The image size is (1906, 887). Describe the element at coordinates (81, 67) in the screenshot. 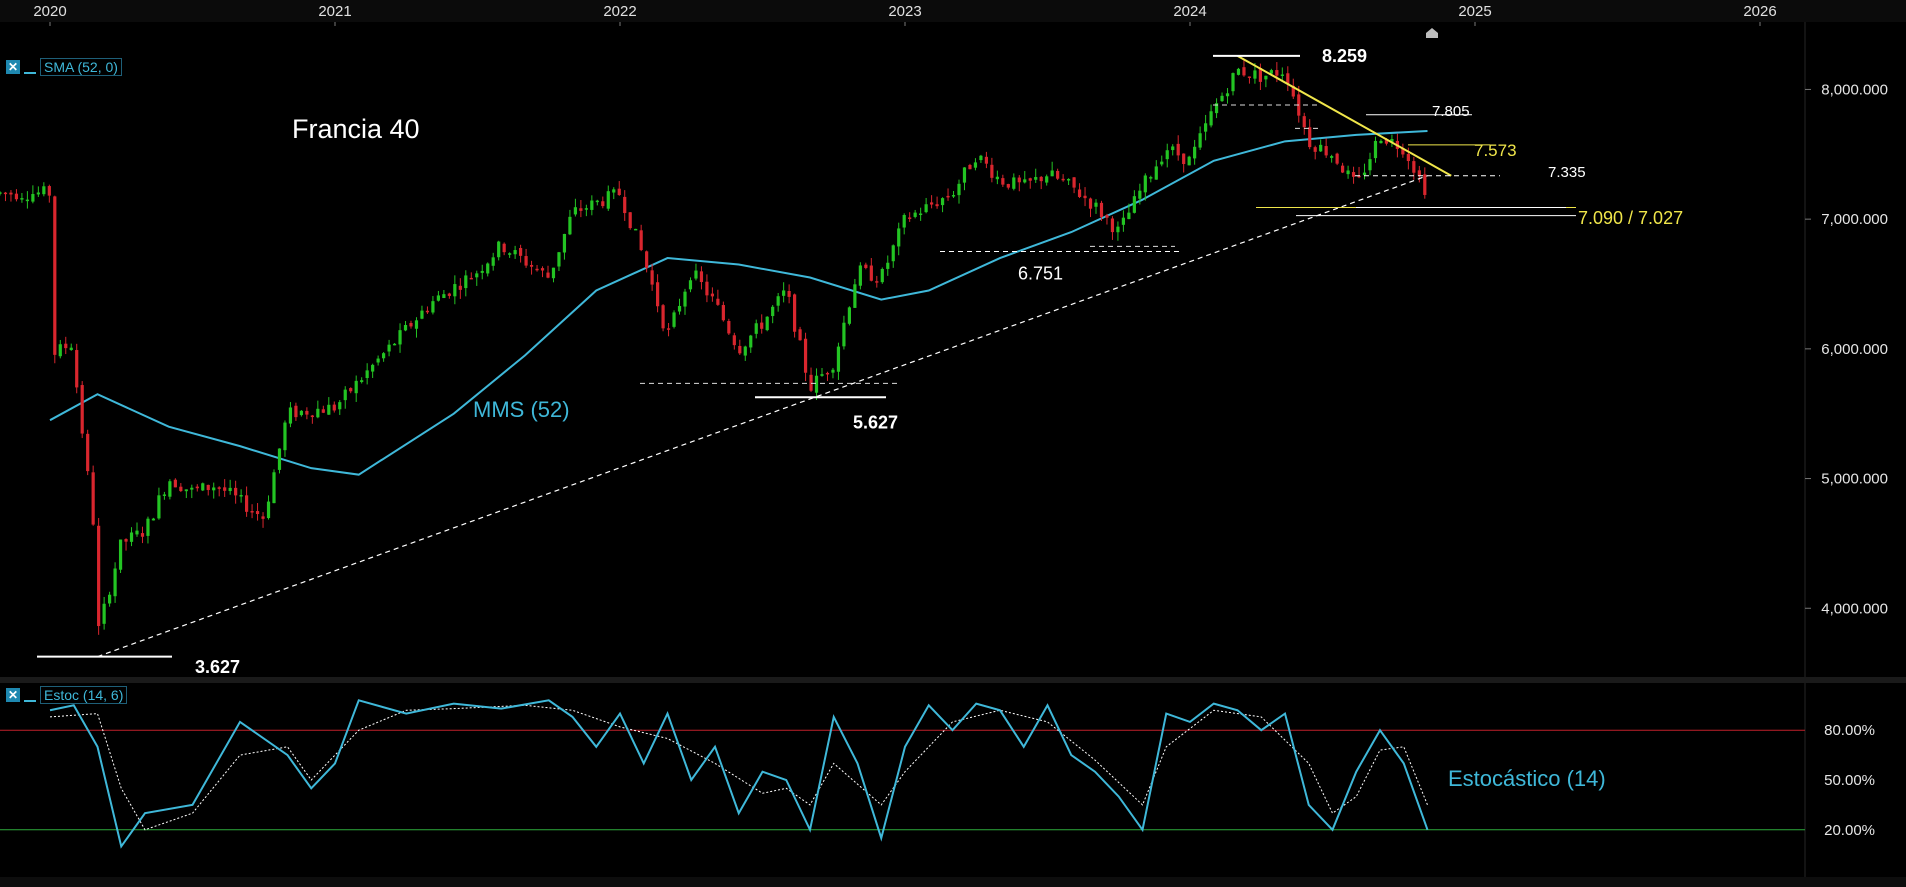

I see `sma-indicator-label: SMA (52, 0)` at that location.